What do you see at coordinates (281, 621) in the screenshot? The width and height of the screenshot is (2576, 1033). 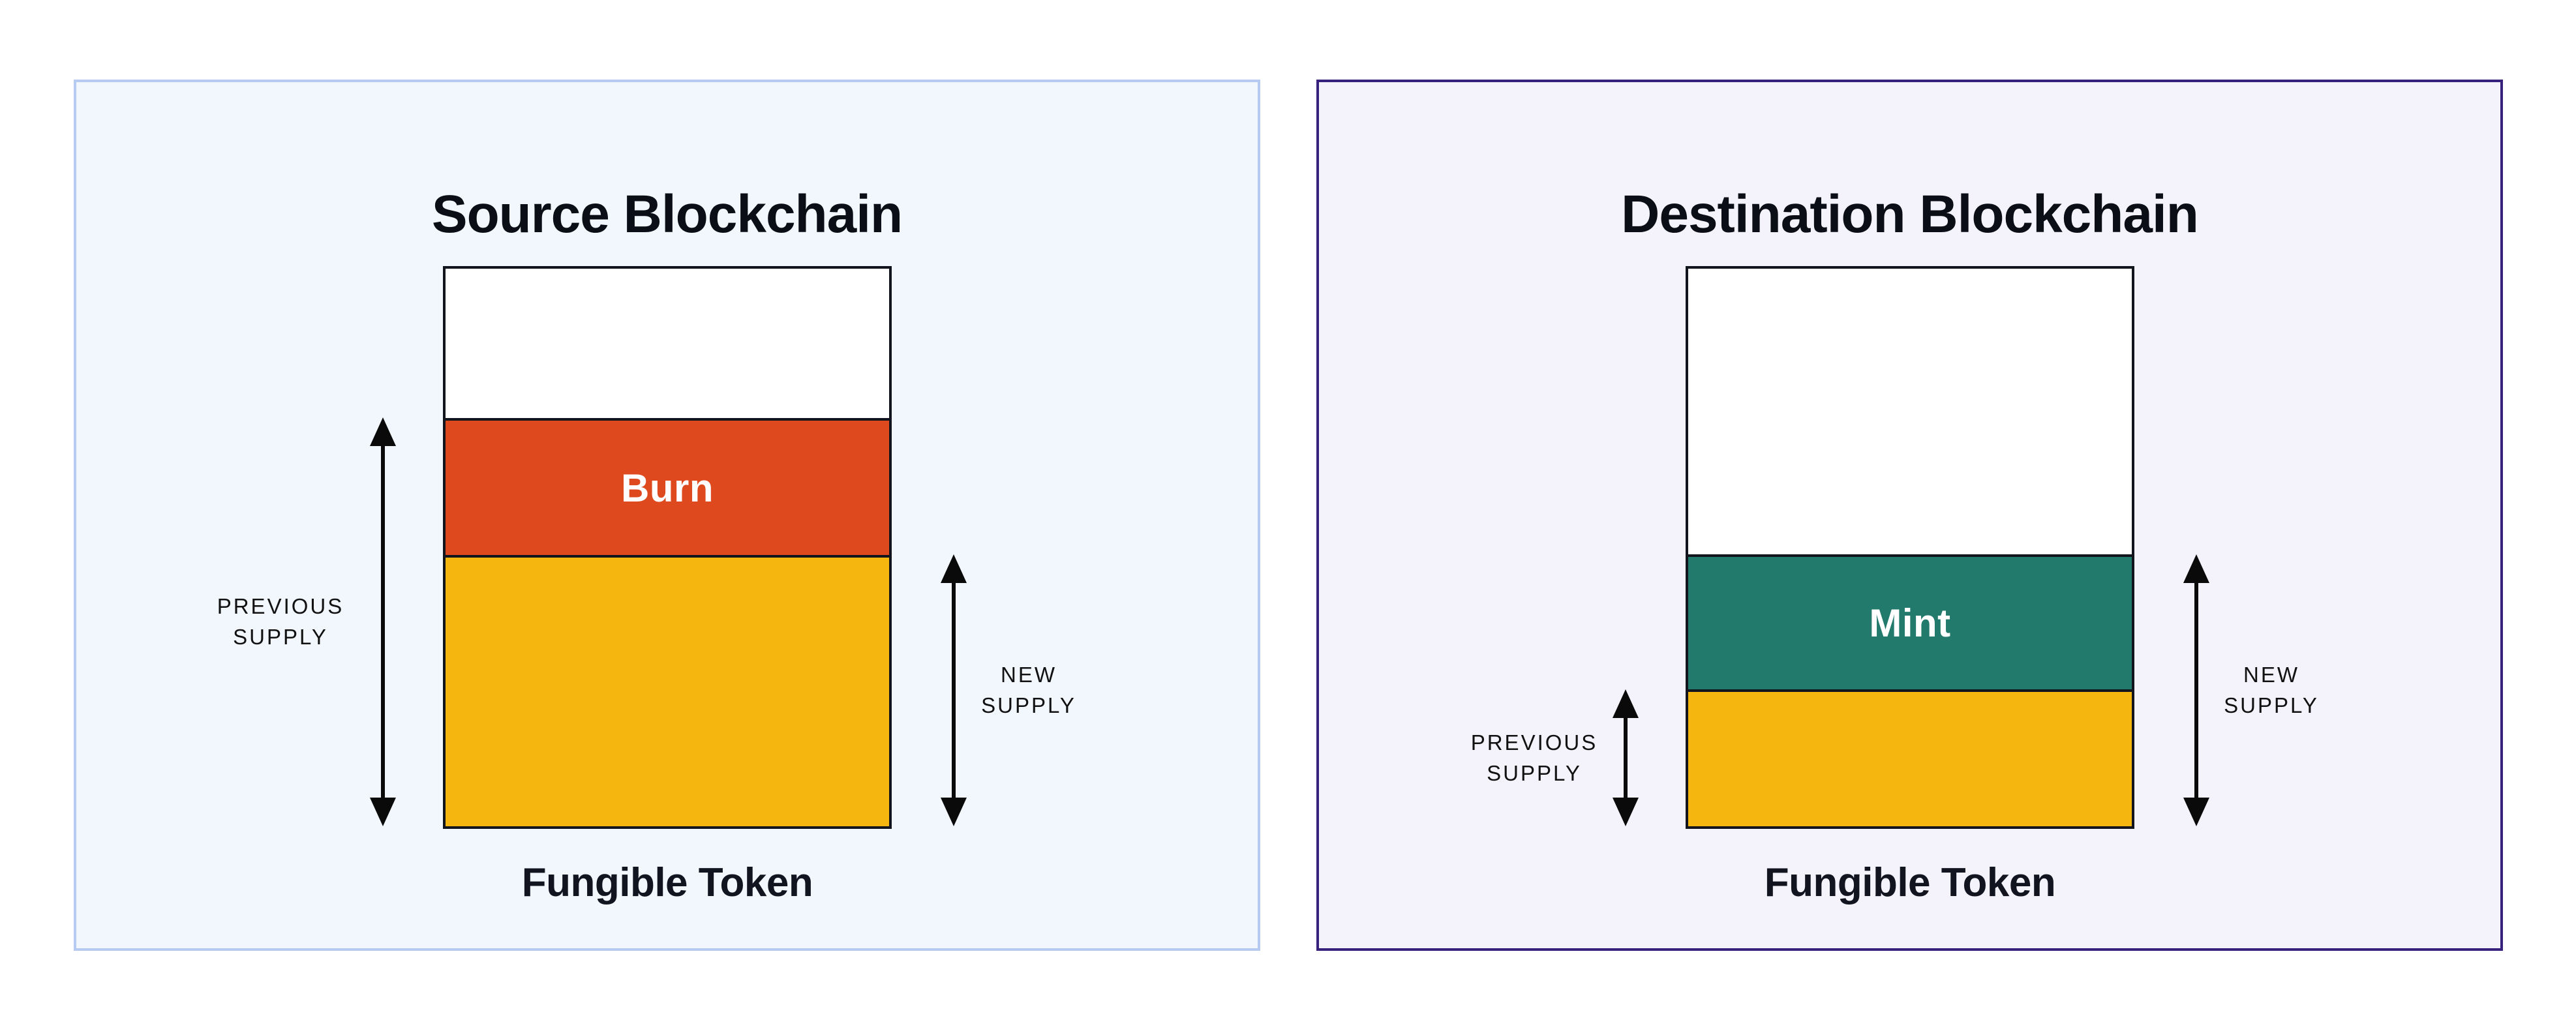 I see `source-previous-supply-label: PREVIOUS SUPPLY` at bounding box center [281, 621].